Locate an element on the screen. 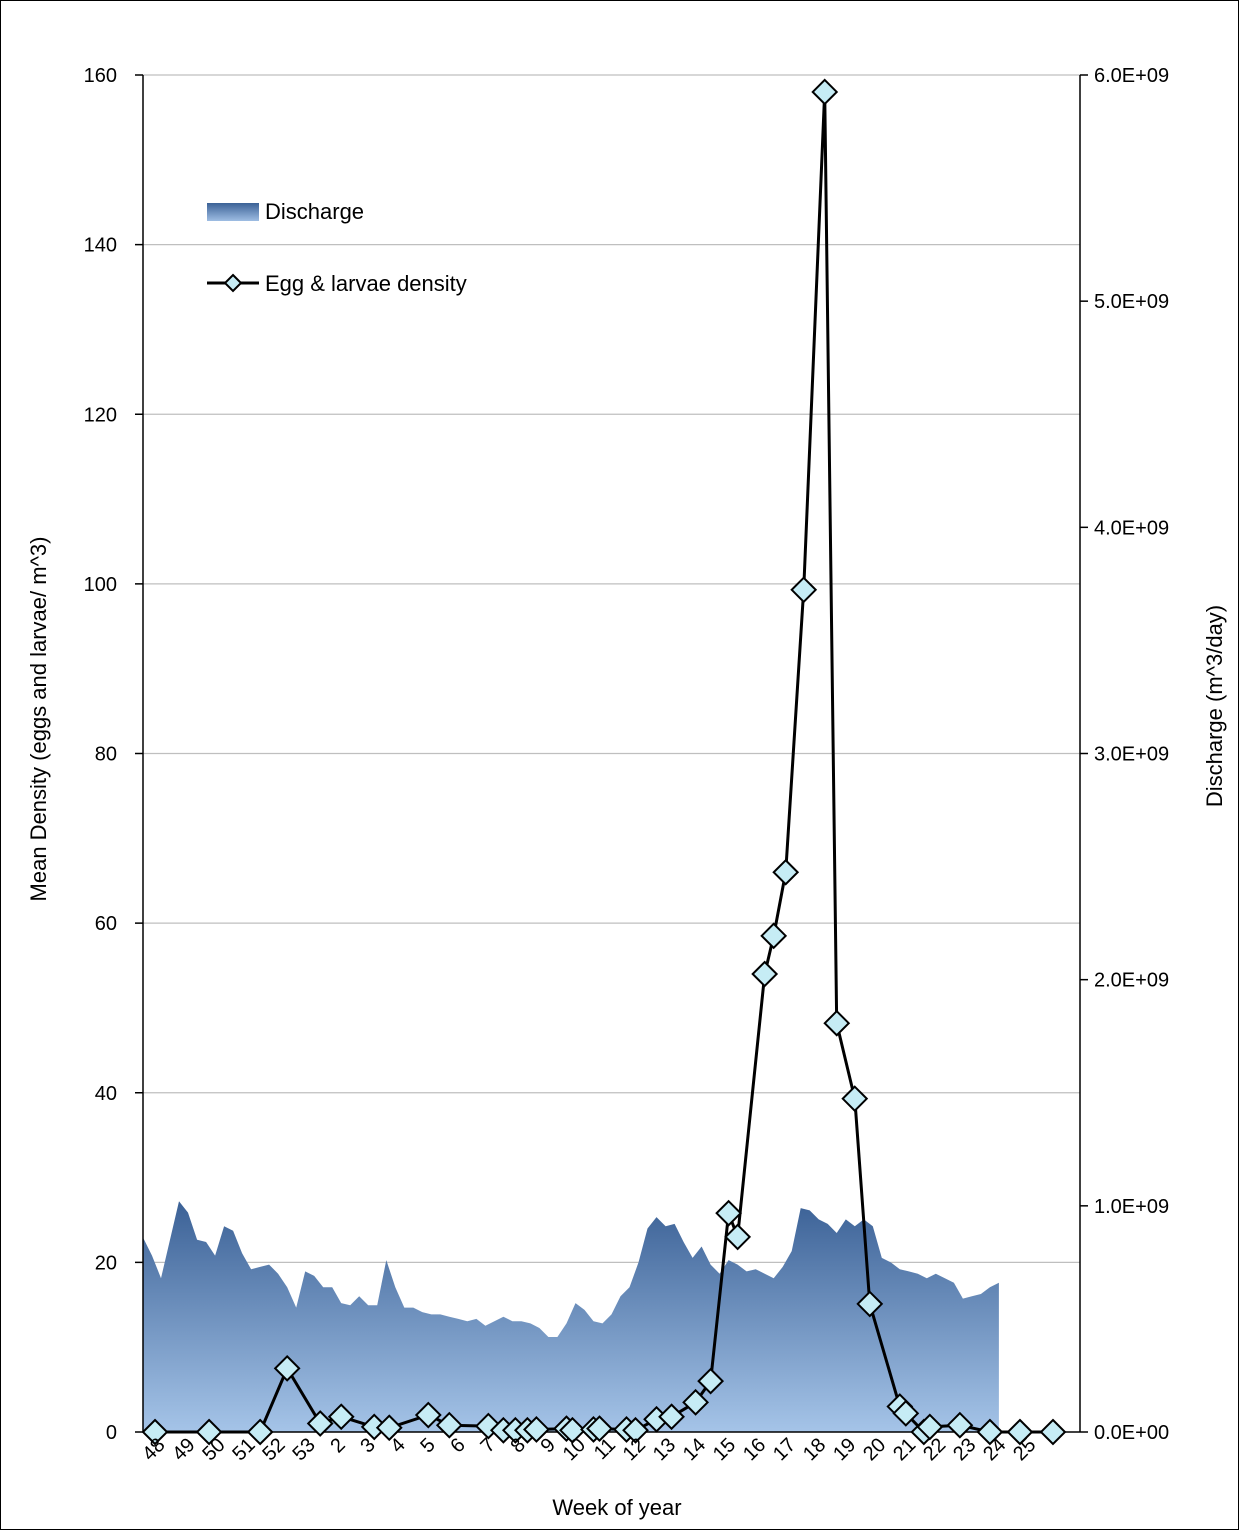  discharge-area is located at coordinates (571, 1316).